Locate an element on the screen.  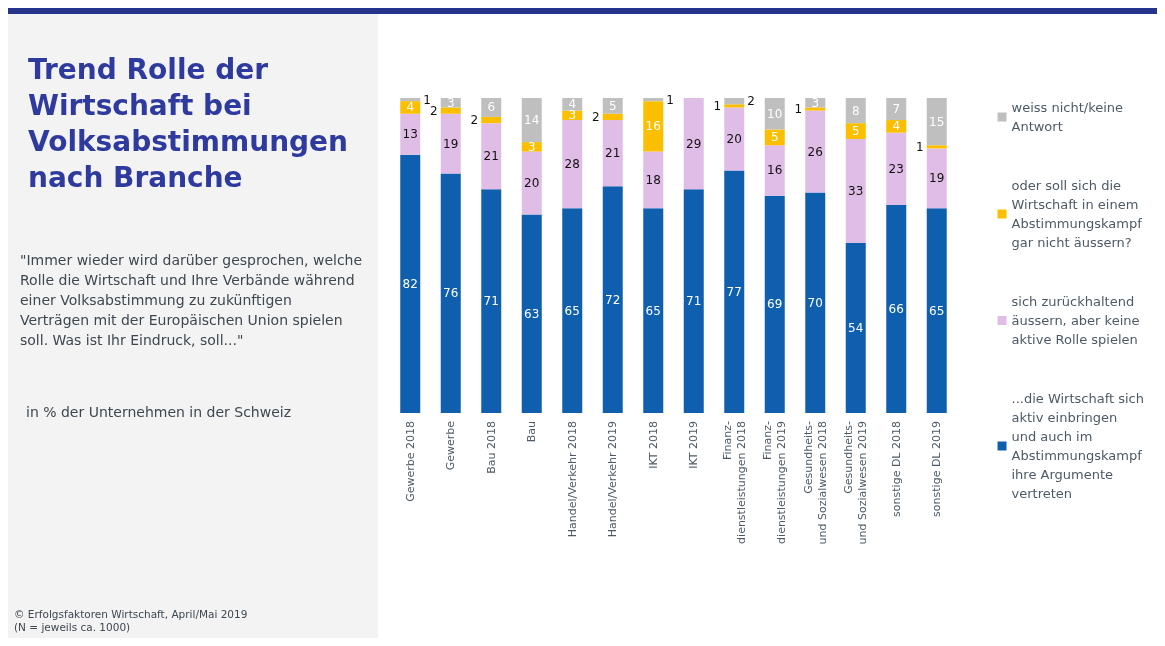
x-tick-label: Bau 2018 is located at coordinates (491, 447).